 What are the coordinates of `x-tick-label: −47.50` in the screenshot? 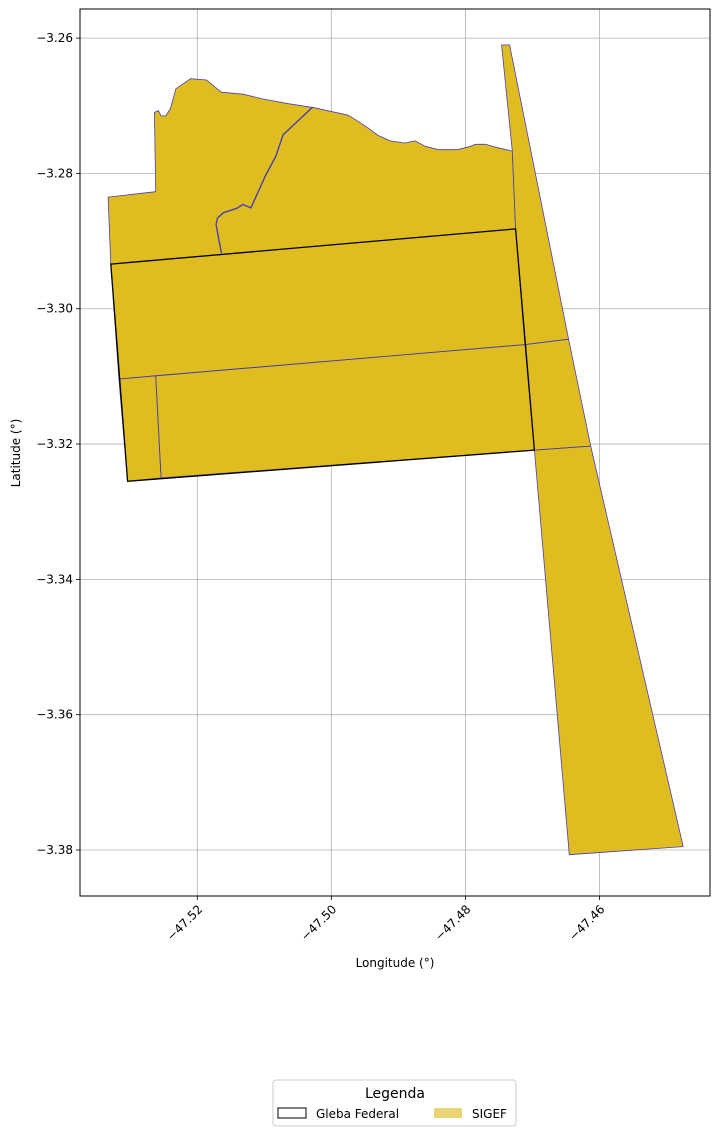 It's located at (318, 922).